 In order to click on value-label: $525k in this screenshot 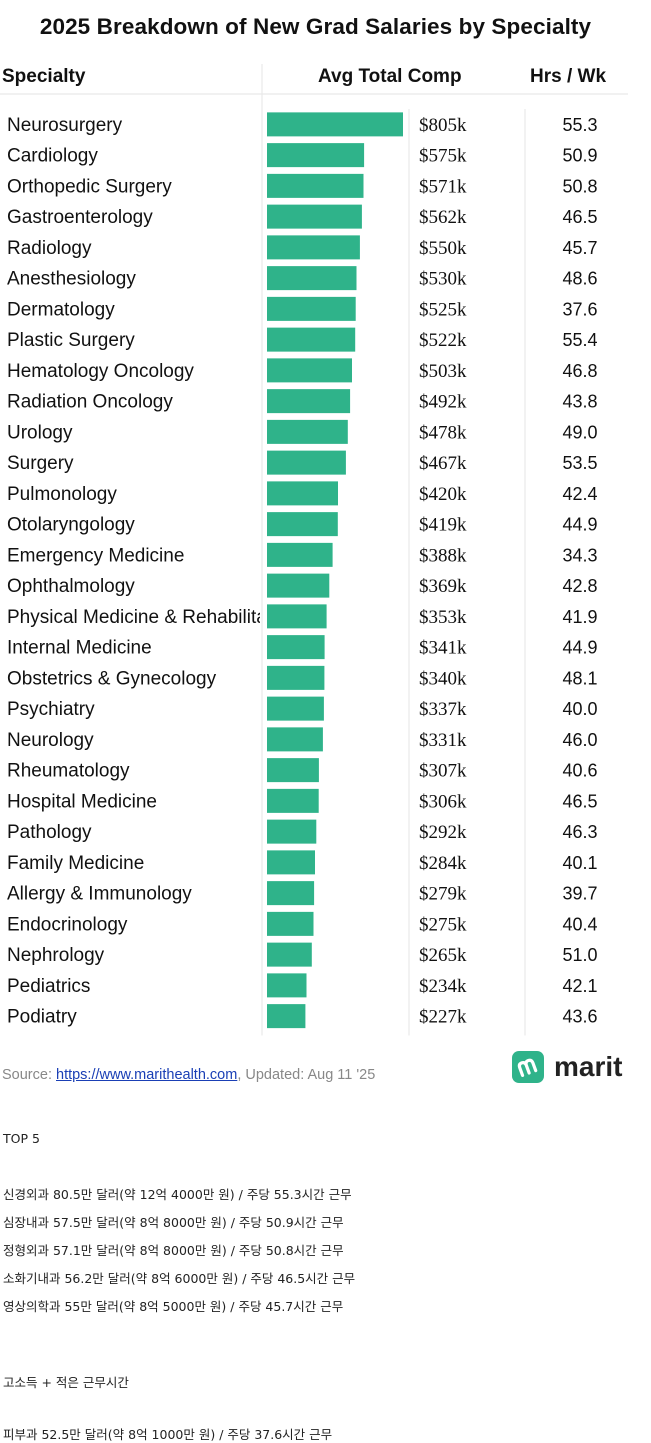, I will do `click(443, 309)`.